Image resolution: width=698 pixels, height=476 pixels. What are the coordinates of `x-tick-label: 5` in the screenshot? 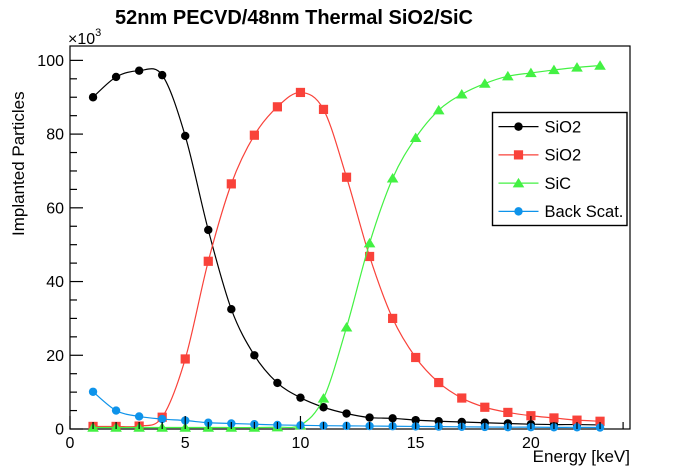 It's located at (185, 443).